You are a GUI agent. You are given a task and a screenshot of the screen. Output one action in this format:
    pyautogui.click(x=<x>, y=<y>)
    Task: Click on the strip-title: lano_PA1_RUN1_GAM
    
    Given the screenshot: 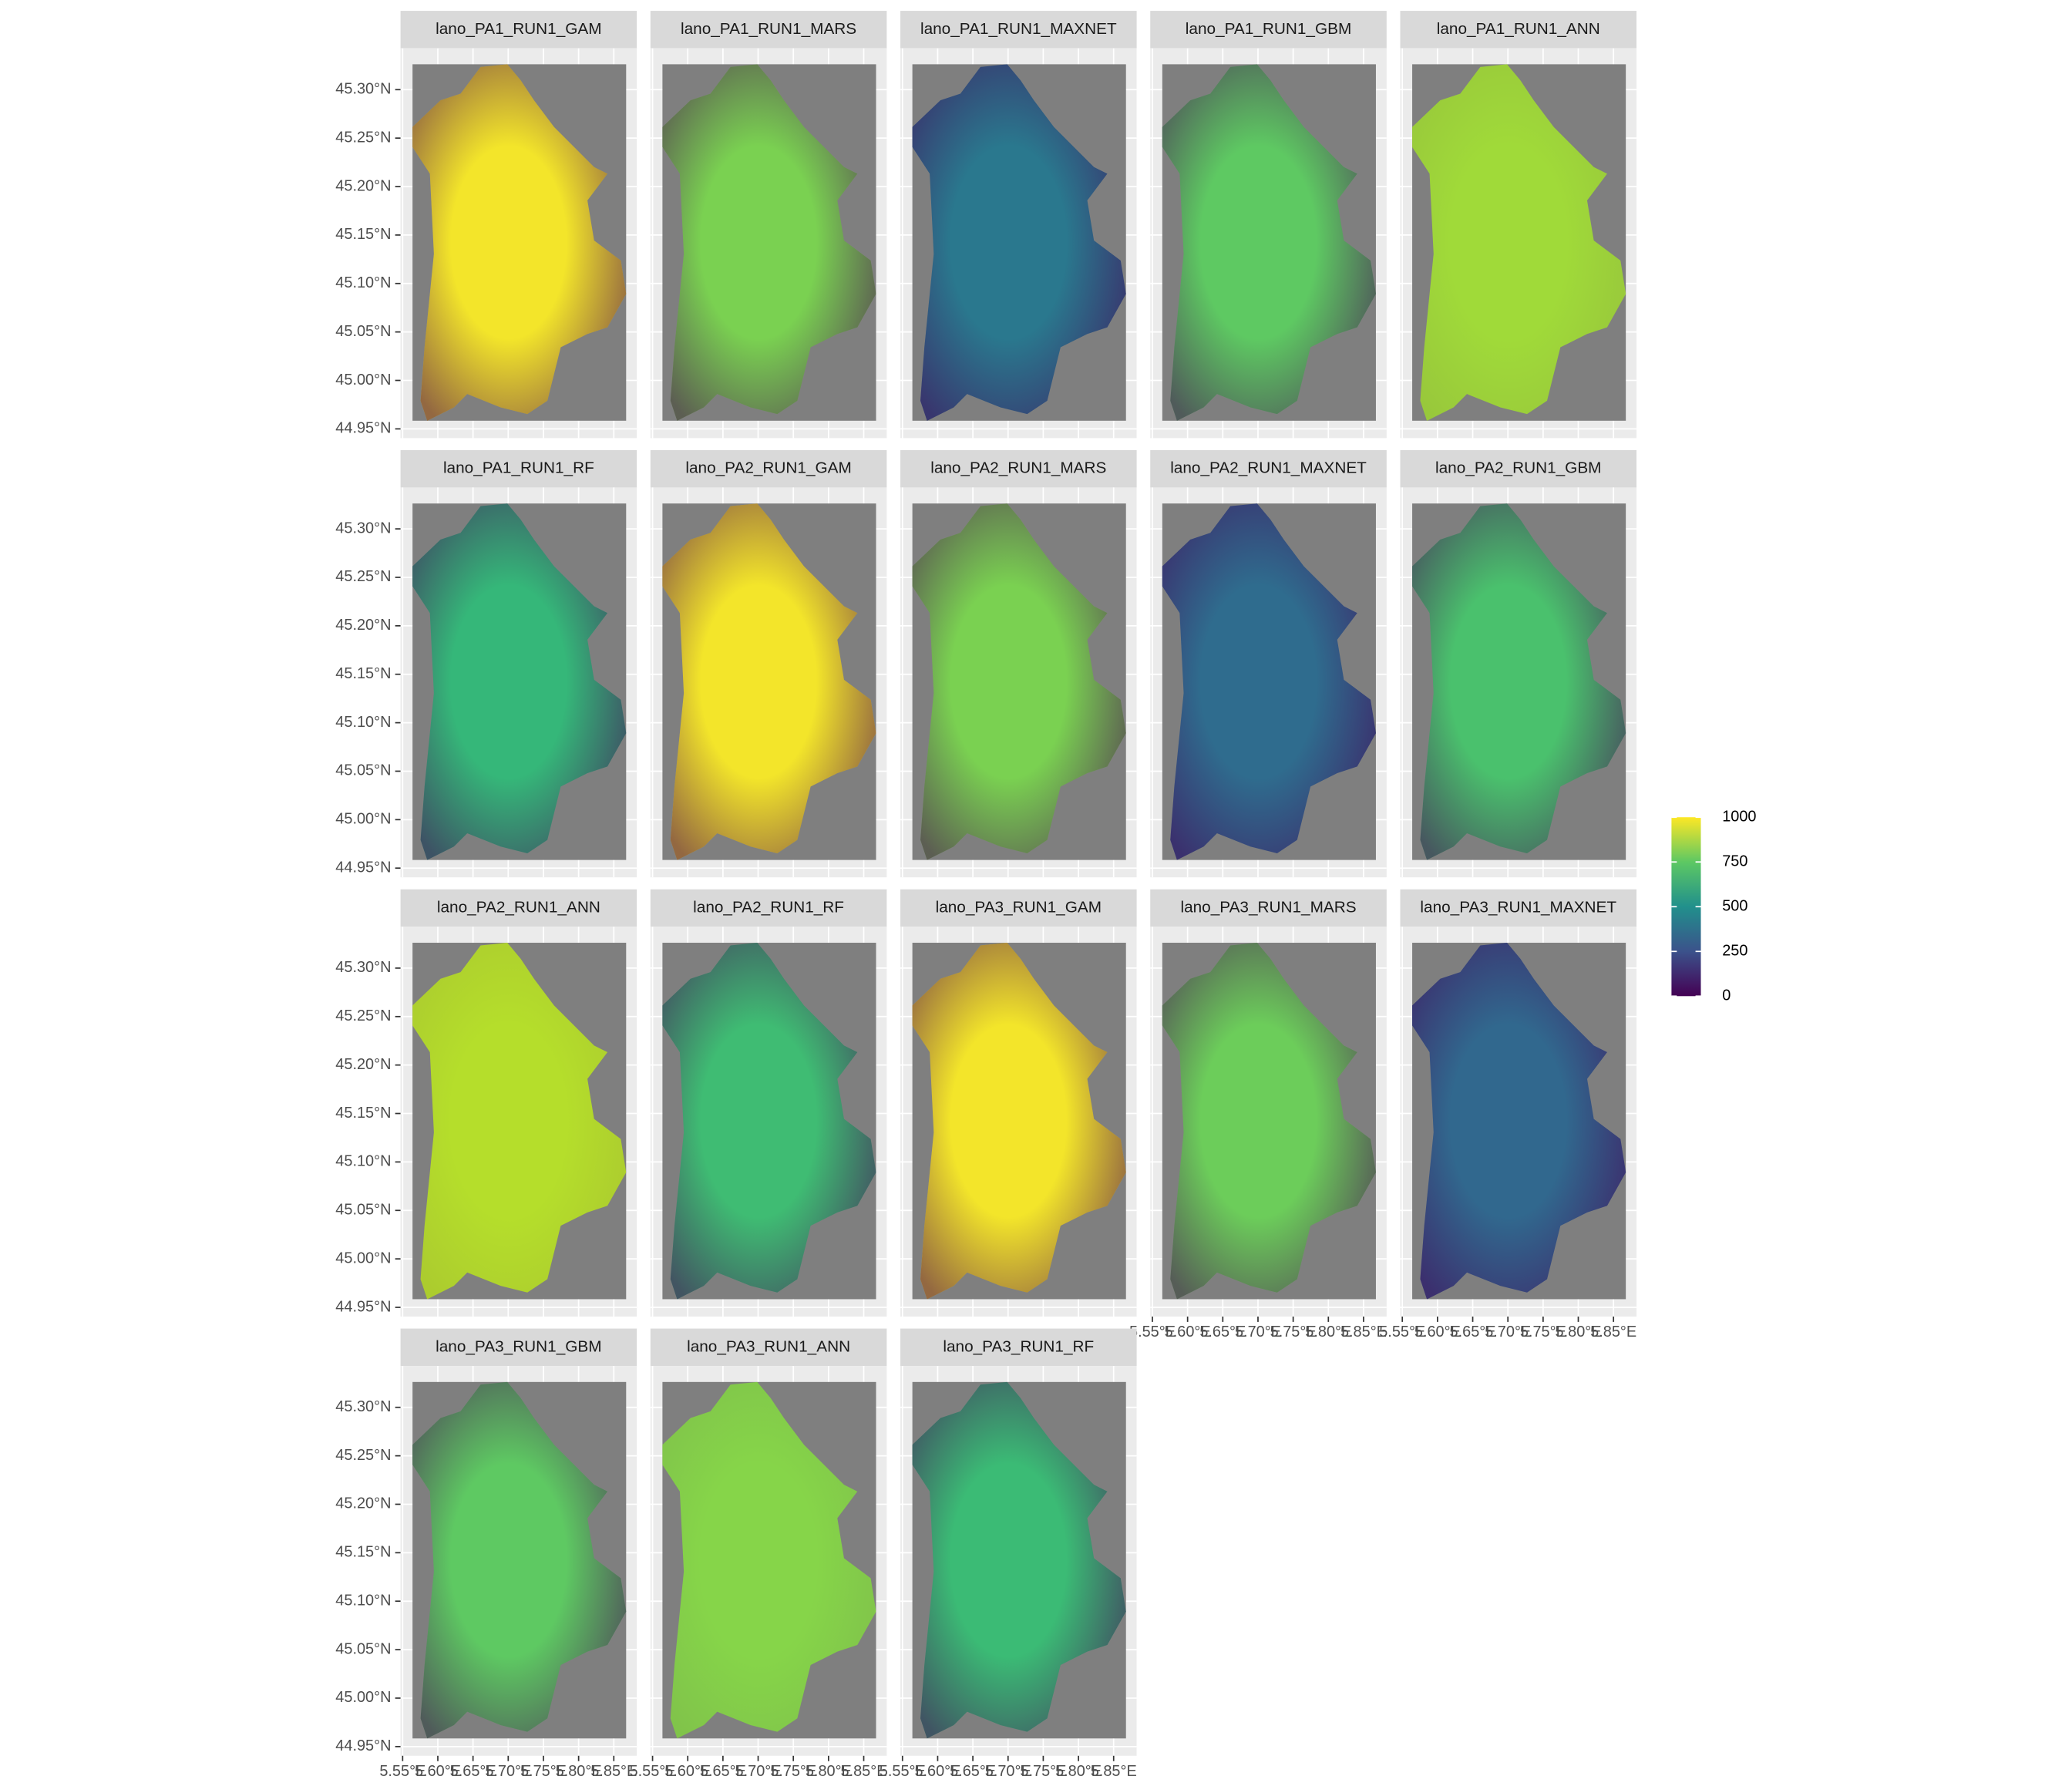 What is the action you would take?
    pyautogui.click(x=518, y=29)
    